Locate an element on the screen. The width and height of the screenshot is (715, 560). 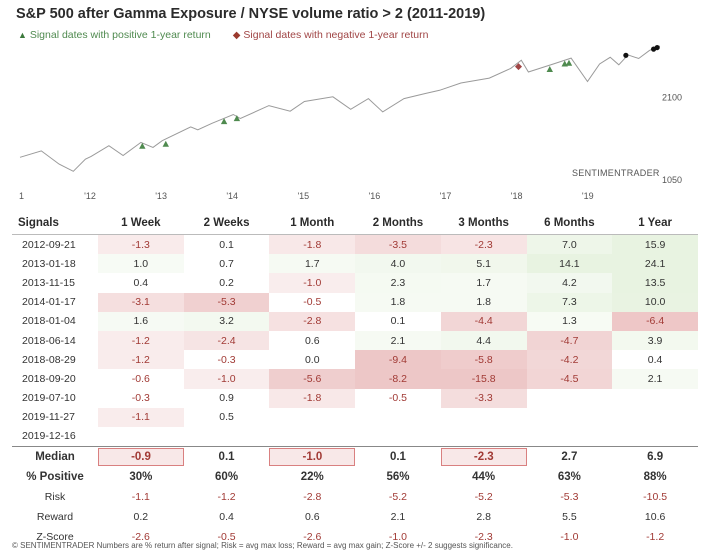
column-header: 2 Months is located at coordinates (398, 223).